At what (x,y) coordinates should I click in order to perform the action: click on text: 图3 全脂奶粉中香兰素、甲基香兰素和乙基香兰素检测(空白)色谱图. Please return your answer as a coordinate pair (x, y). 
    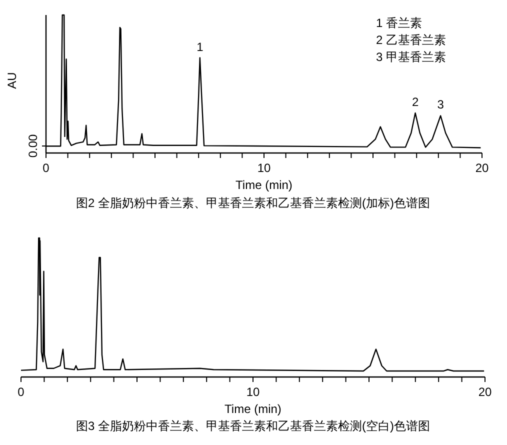
    Looking at the image, I should click on (253, 426).